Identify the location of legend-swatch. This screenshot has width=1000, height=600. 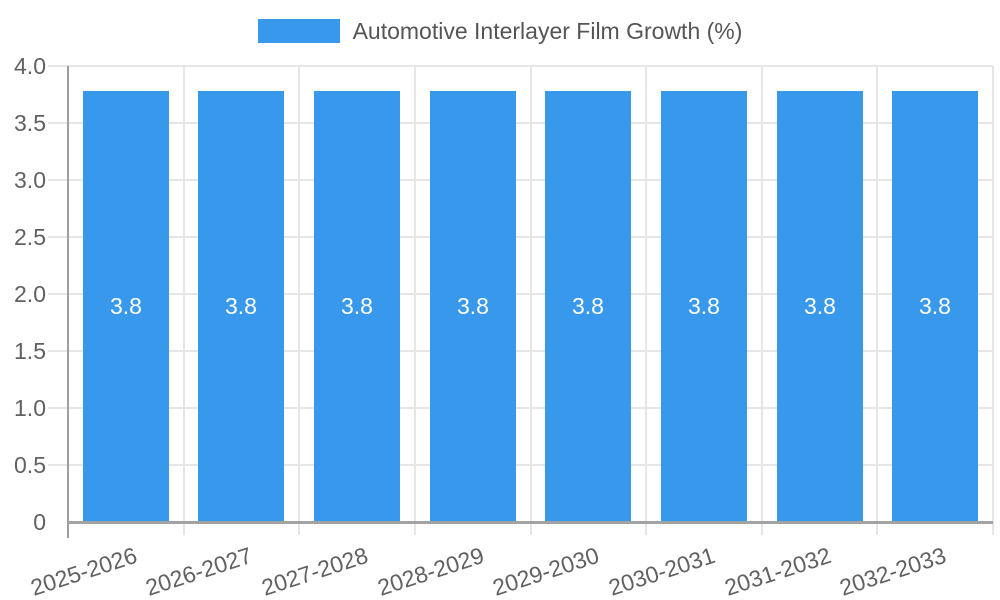
(298, 31).